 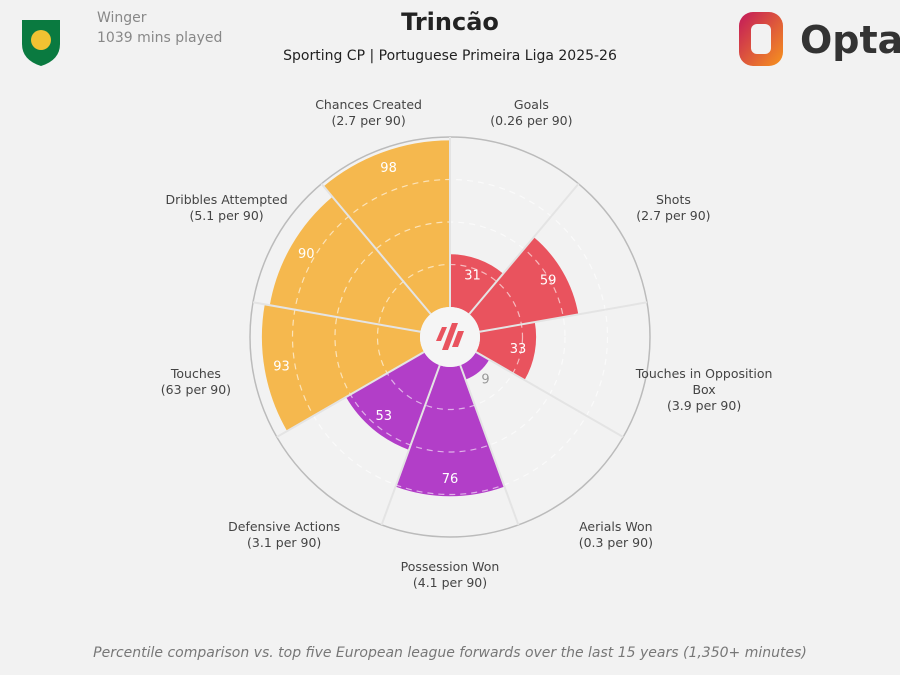 I want to click on sporting-crest-logo, so click(x=41, y=43).